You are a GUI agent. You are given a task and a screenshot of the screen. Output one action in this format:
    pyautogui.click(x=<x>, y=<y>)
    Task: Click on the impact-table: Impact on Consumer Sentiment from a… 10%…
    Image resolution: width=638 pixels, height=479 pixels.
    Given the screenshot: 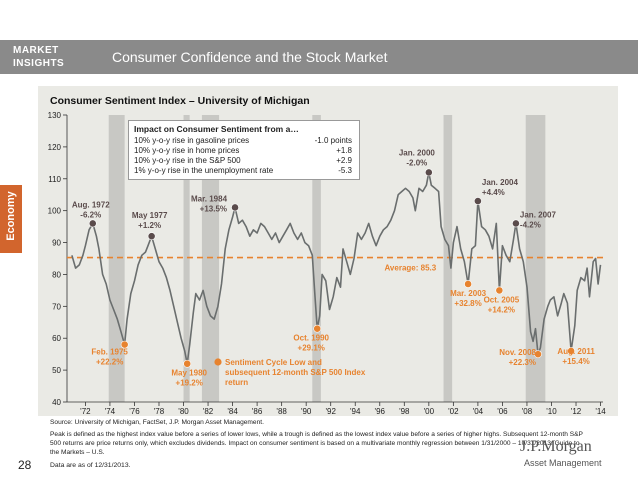 What is the action you would take?
    pyautogui.click(x=244, y=150)
    